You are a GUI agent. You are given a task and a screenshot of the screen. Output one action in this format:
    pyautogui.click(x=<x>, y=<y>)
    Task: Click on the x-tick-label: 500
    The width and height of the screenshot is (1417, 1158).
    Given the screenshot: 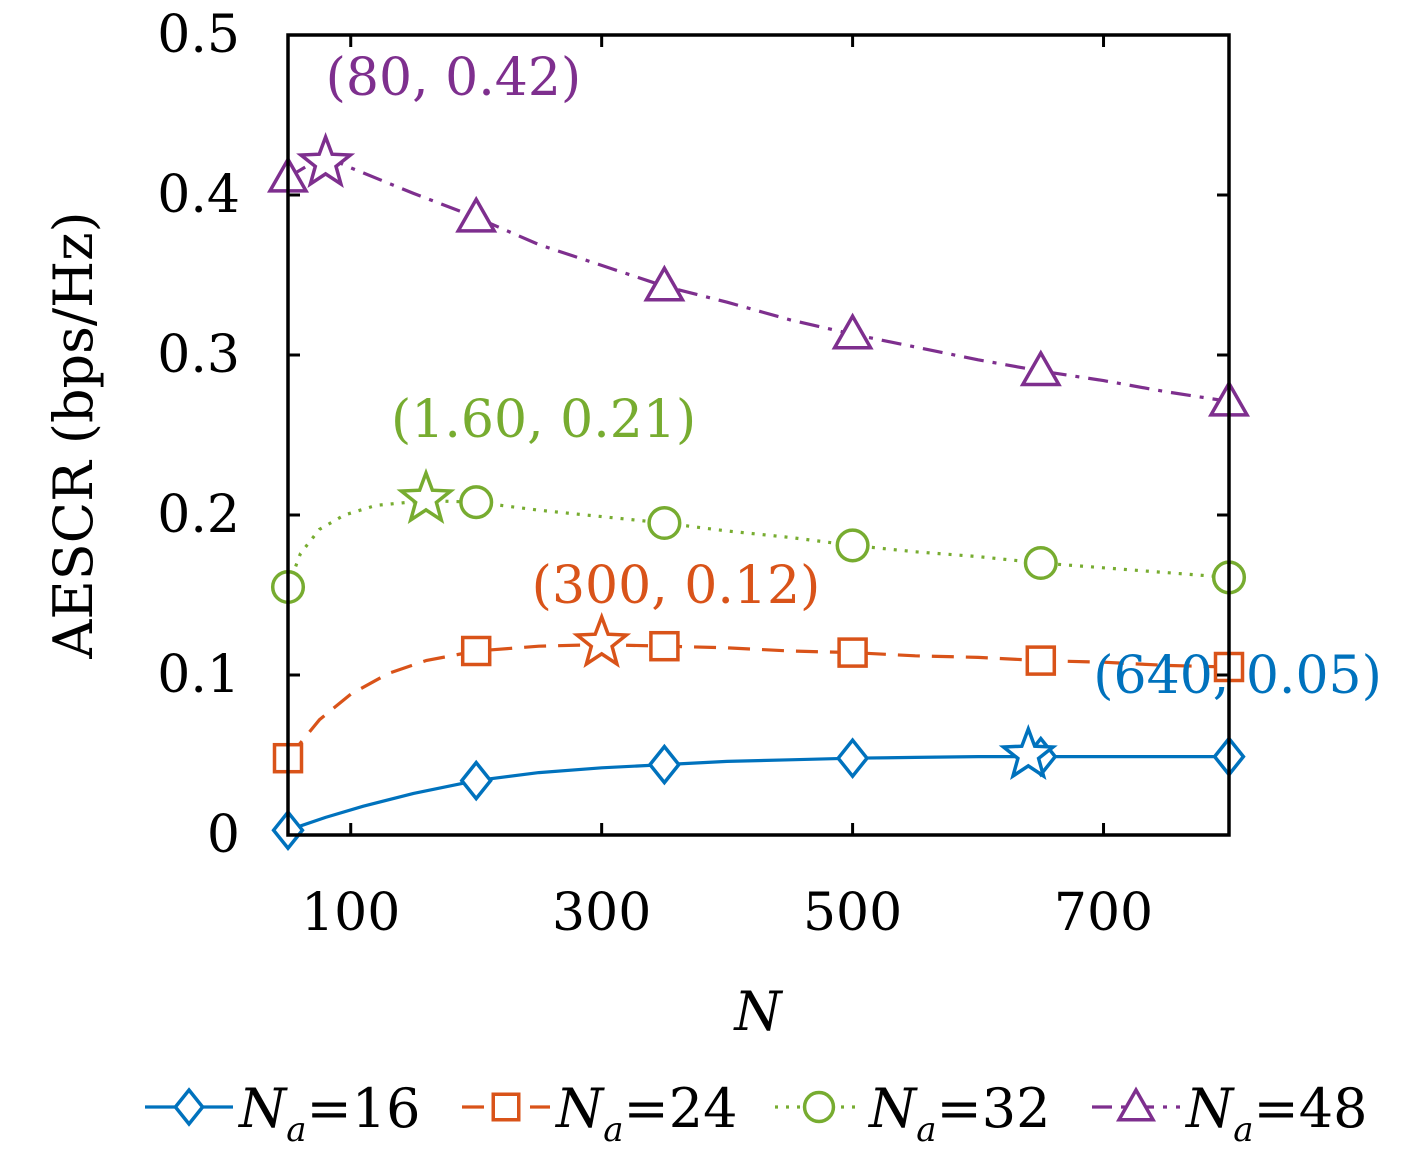 What is the action you would take?
    pyautogui.click(x=852, y=913)
    